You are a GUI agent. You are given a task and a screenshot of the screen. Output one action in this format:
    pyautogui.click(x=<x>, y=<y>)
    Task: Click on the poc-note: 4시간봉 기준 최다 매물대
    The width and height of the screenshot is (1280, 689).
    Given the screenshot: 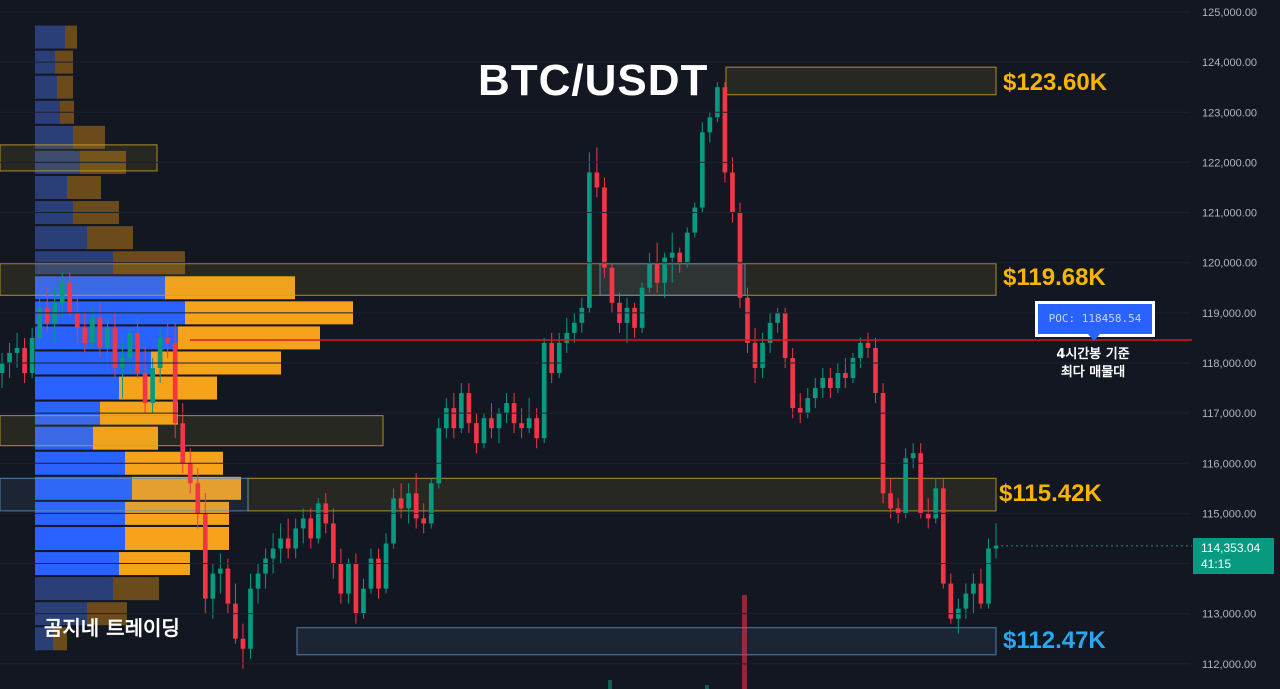 What is the action you would take?
    pyautogui.click(x=1093, y=364)
    